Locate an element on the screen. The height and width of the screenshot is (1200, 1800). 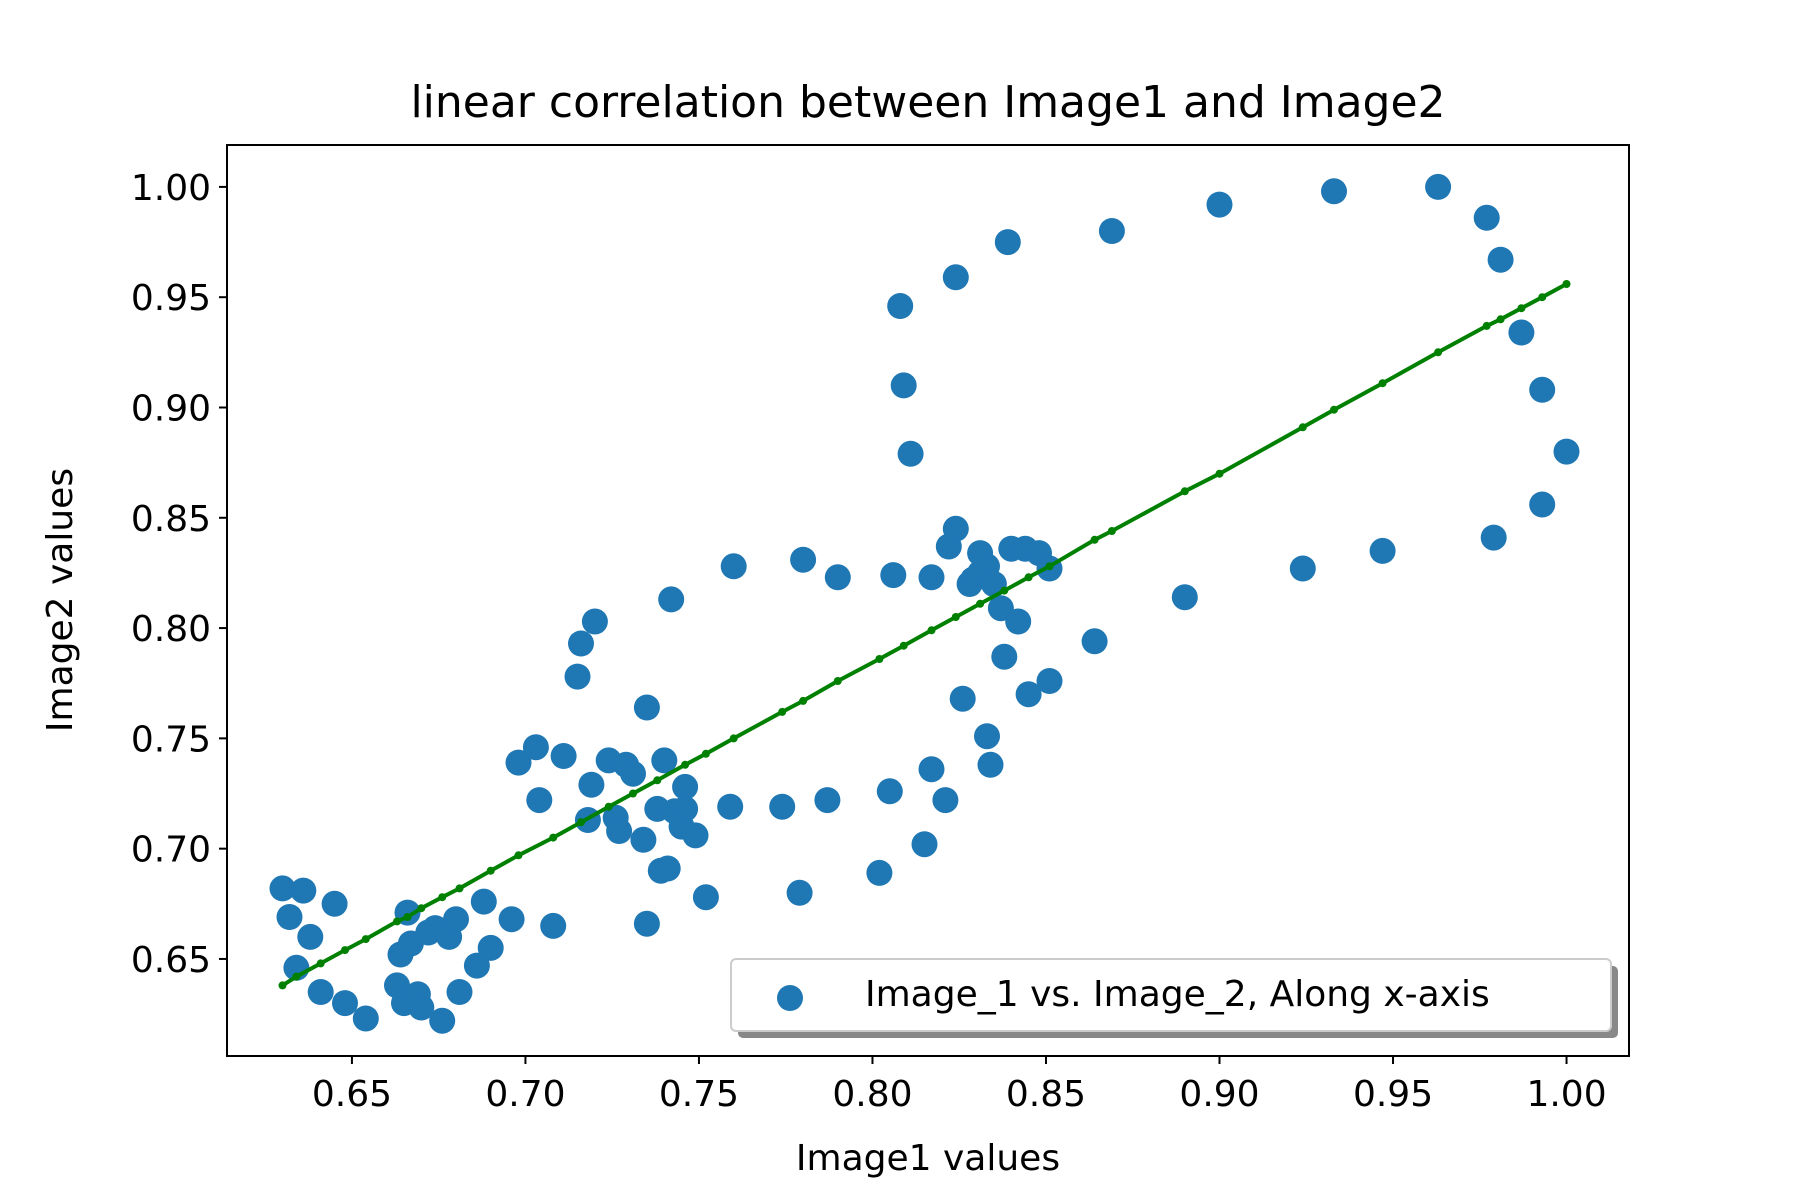
x-tick-label: 0.80 is located at coordinates (872, 1094).